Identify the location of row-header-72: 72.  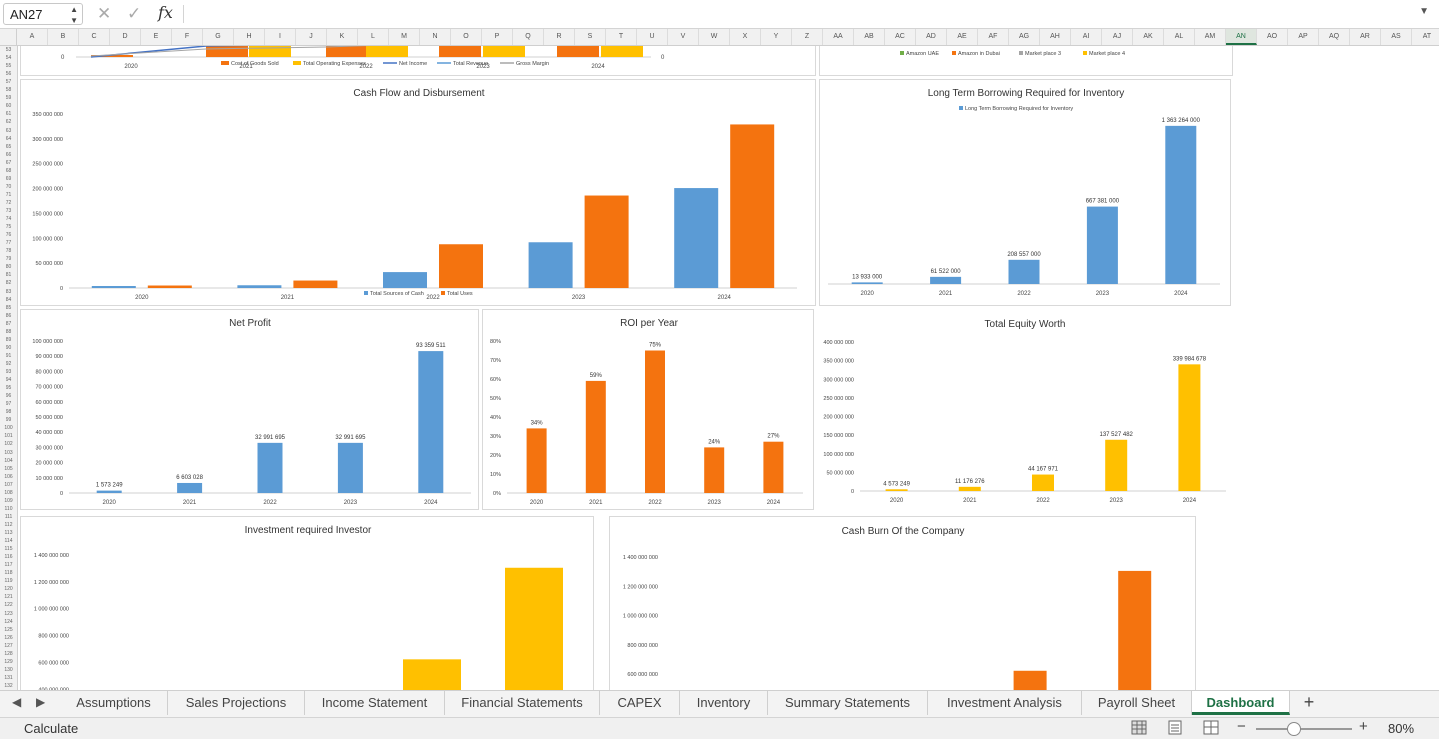
(8, 202).